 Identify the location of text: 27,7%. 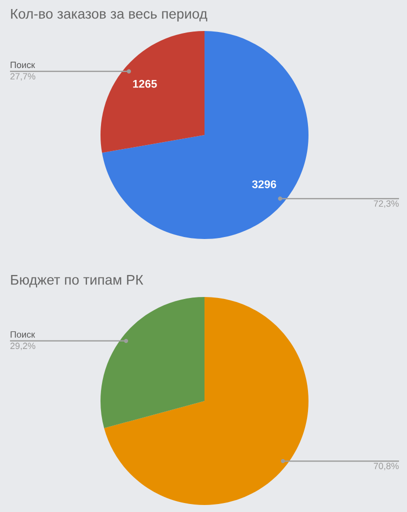
(23, 77).